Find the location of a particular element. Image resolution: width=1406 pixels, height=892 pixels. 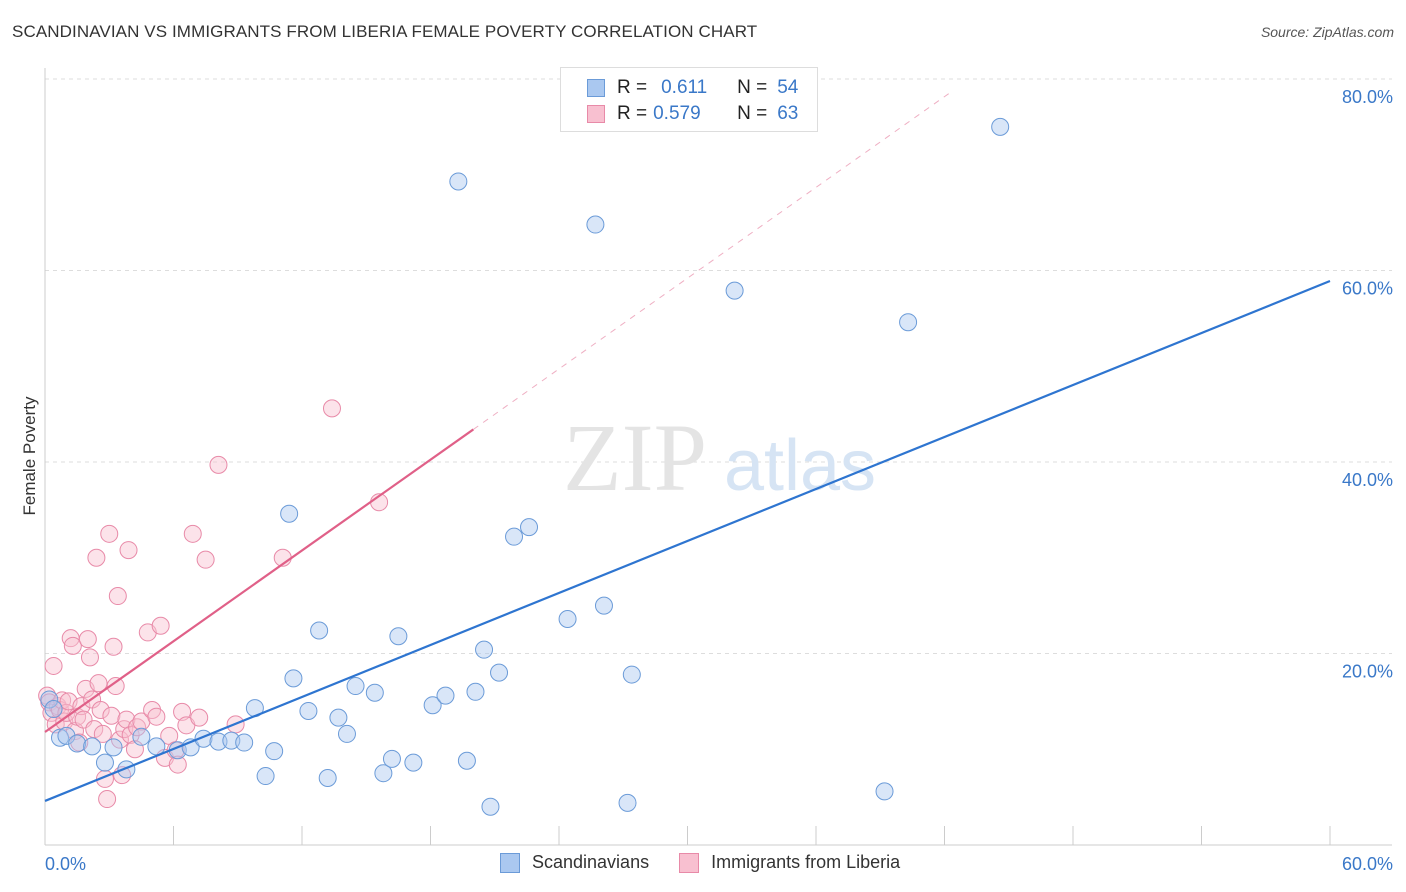

watermark: ZIP atlas is located at coordinates (719, 457).